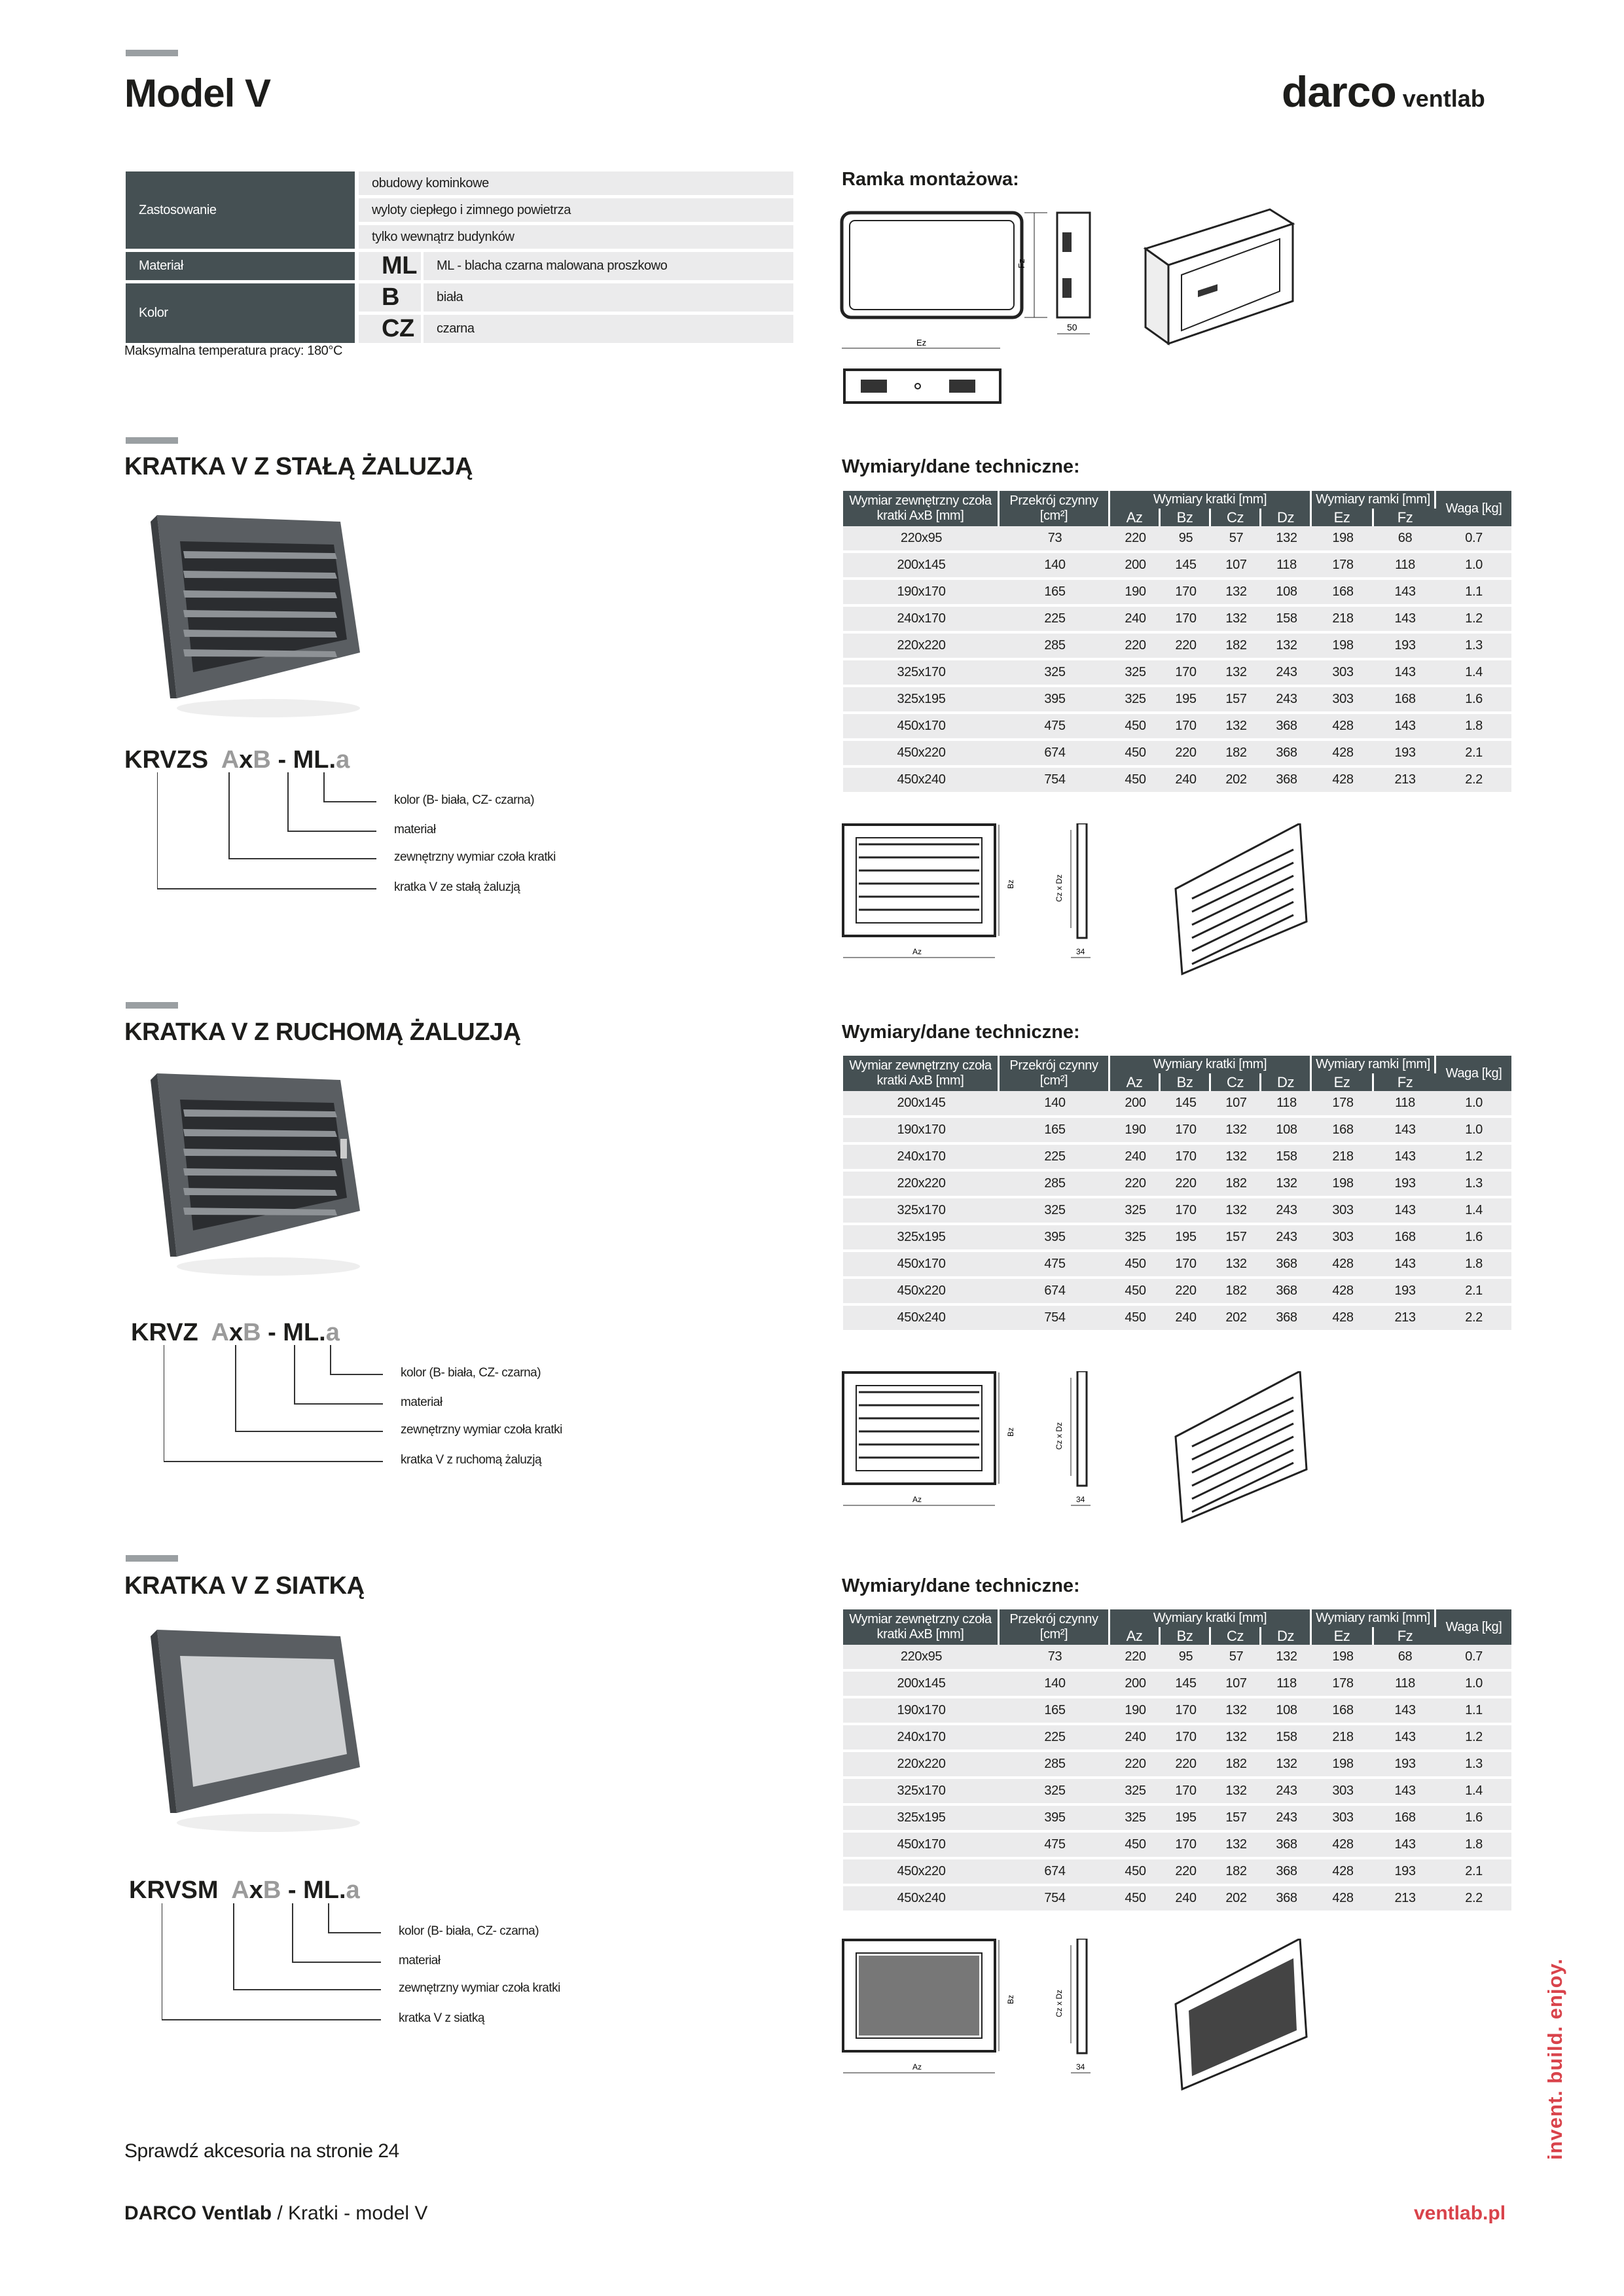 The height and width of the screenshot is (2296, 1624). Describe the element at coordinates (921, 1685) in the screenshot. I see `table-cell: 200x145` at that location.